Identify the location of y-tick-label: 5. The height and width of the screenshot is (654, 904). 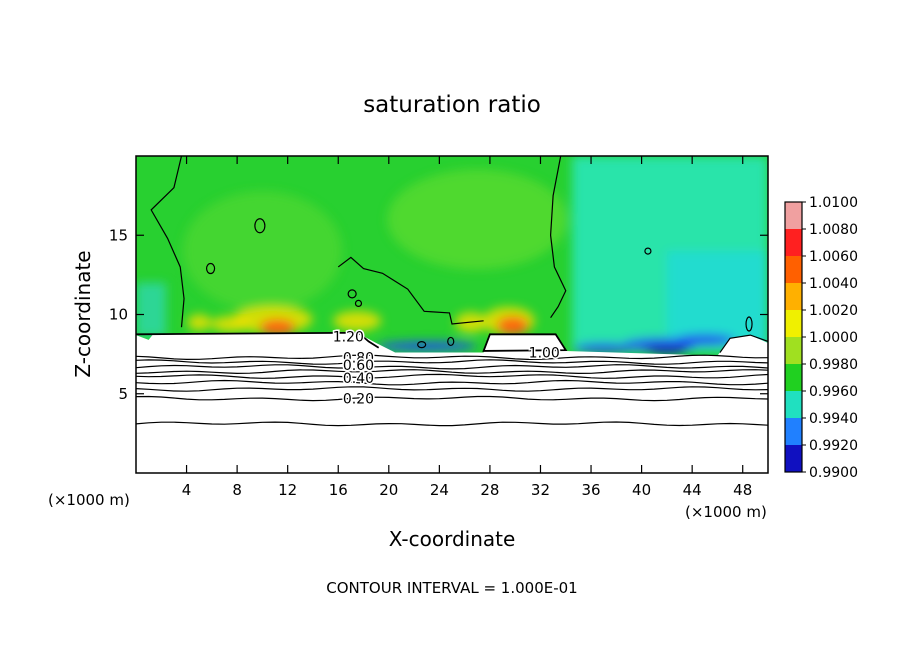
(123, 394).